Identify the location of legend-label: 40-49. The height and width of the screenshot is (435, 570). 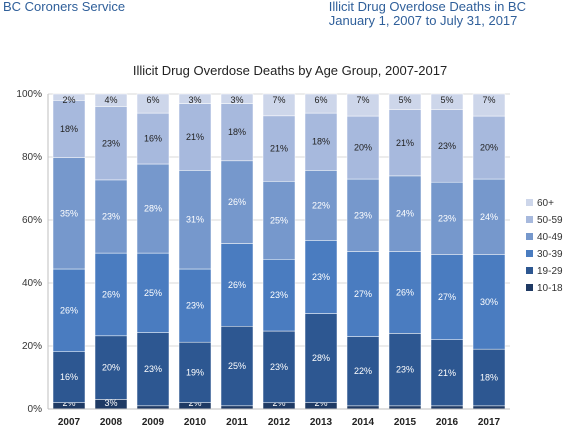
(550, 237).